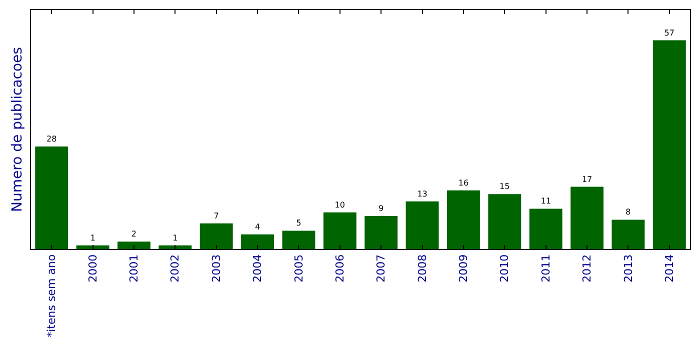 Image resolution: width=699 pixels, height=348 pixels. Describe the element at coordinates (422, 268) in the screenshot. I see `x-tick-label: 2008` at that location.